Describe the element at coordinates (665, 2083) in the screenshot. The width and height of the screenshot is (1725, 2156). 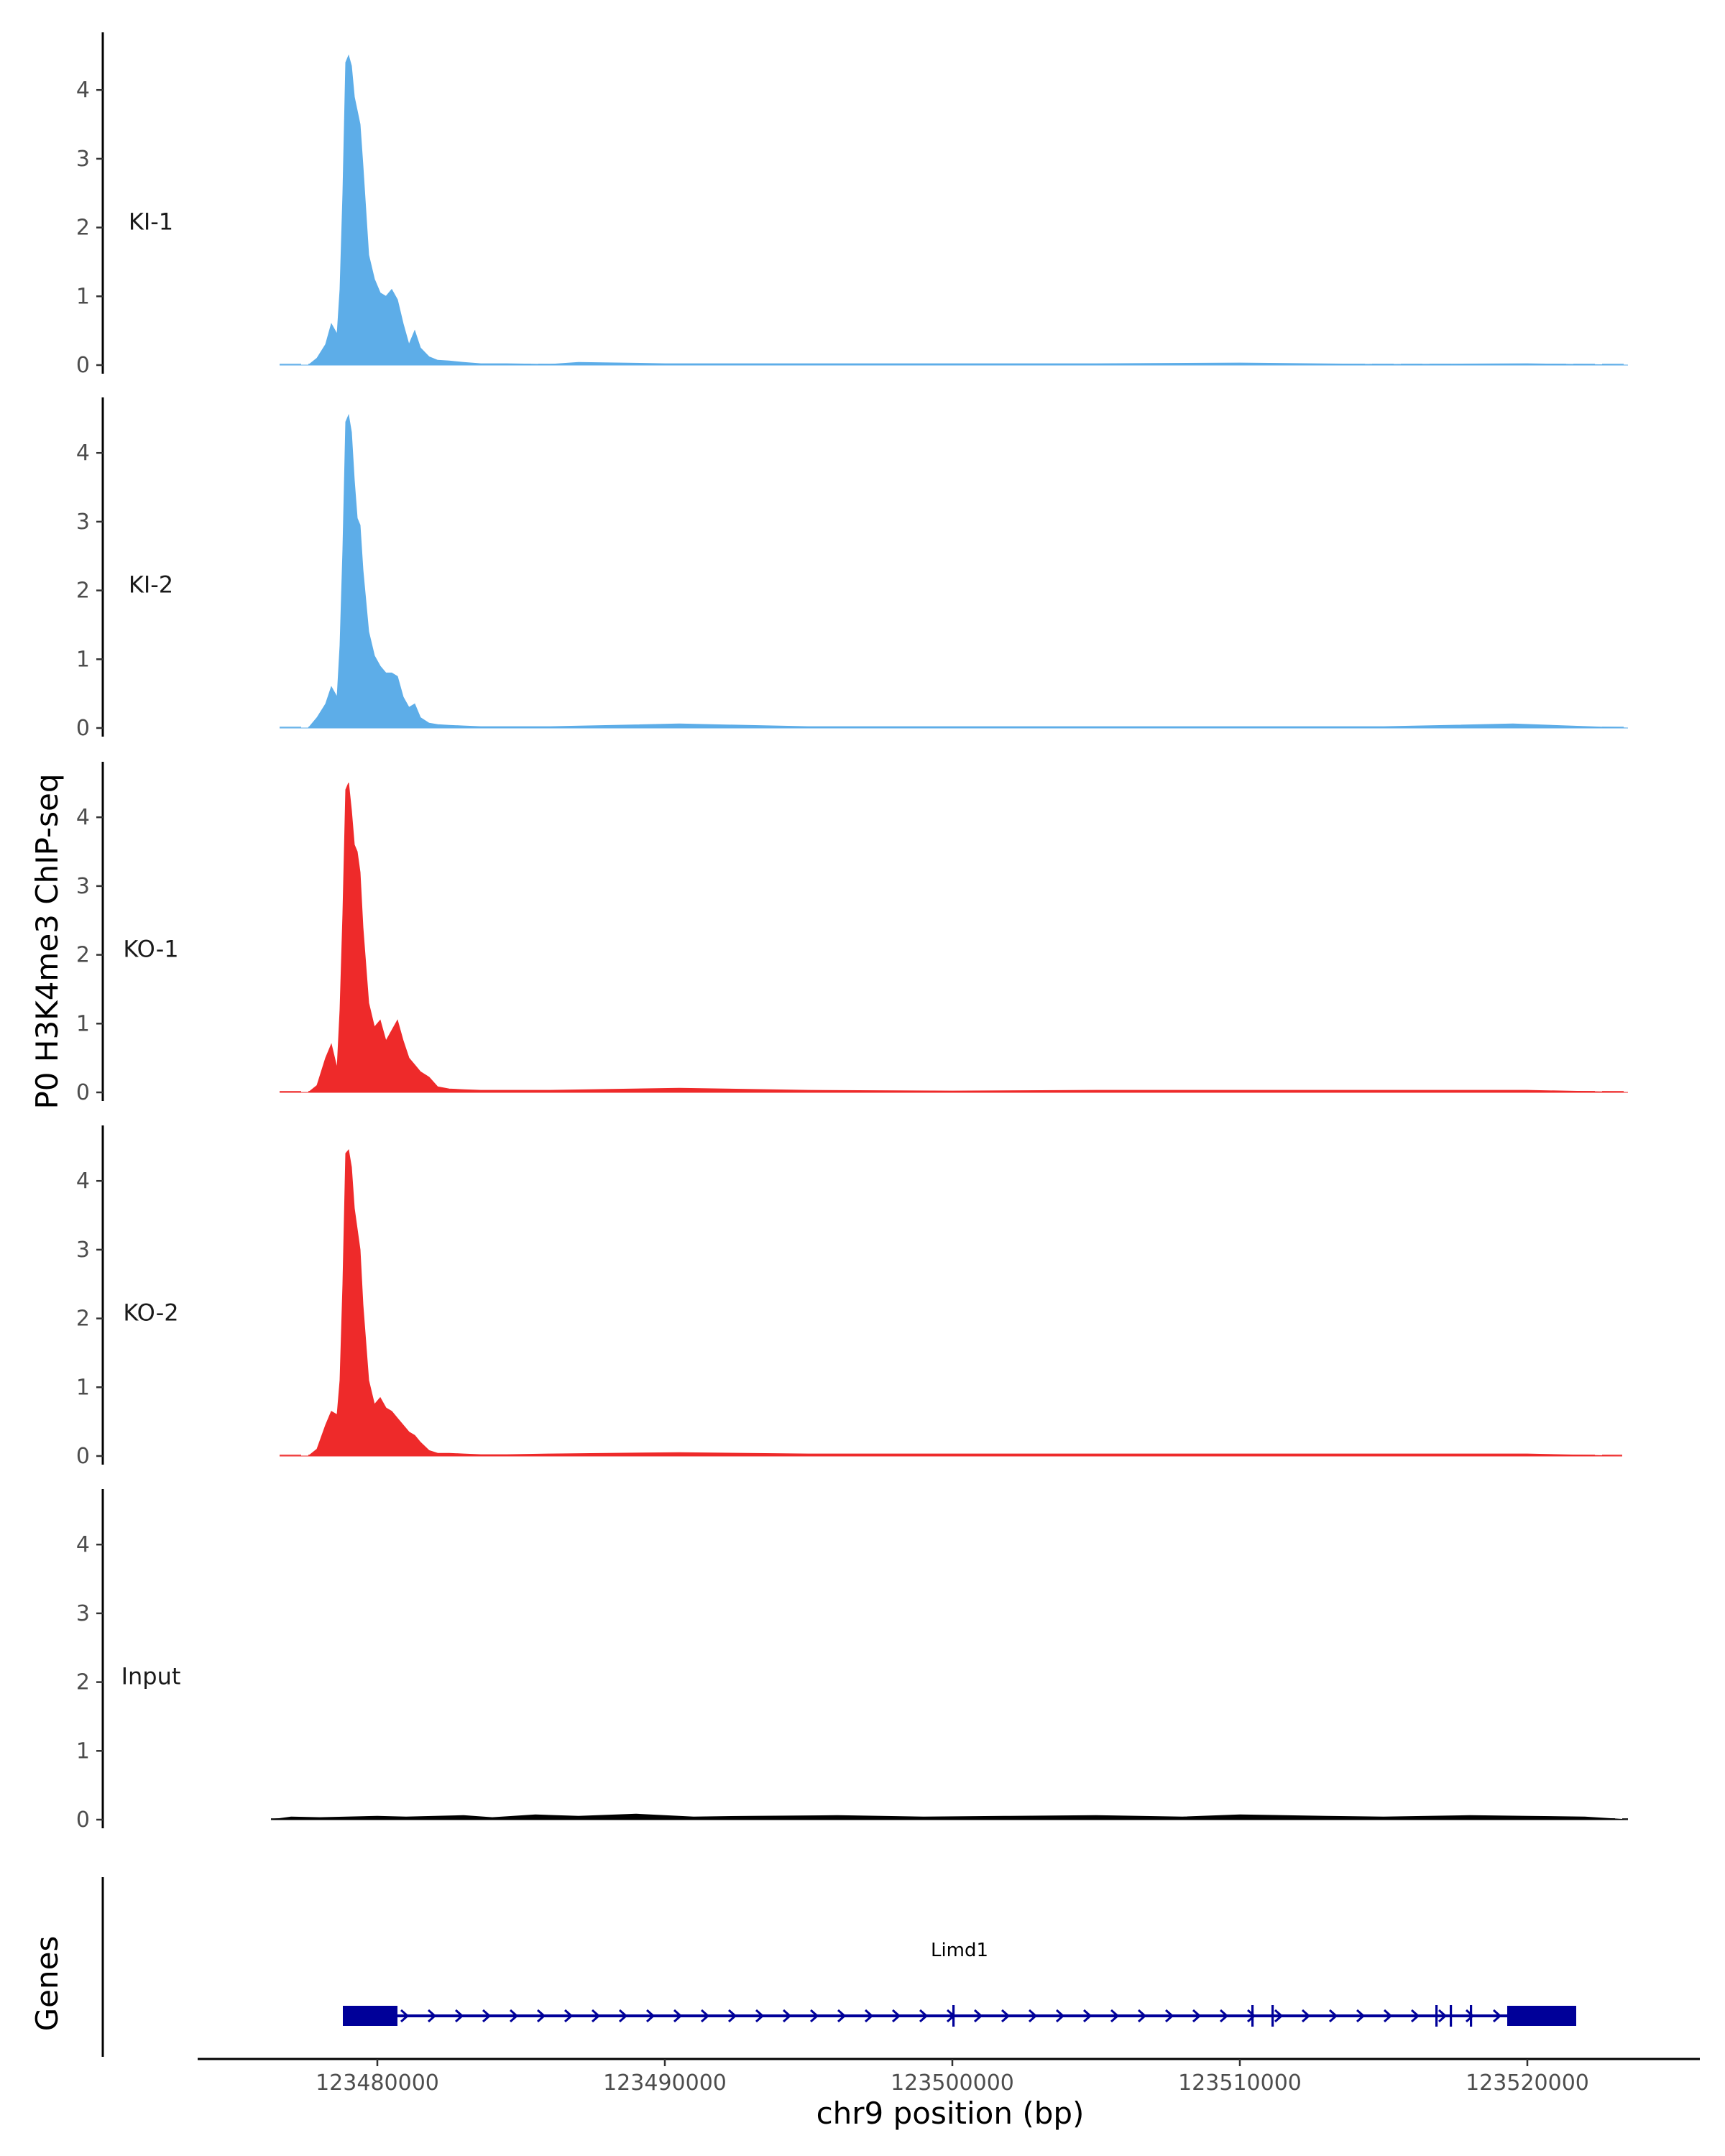
I see `x-tick-label: 123490000` at that location.